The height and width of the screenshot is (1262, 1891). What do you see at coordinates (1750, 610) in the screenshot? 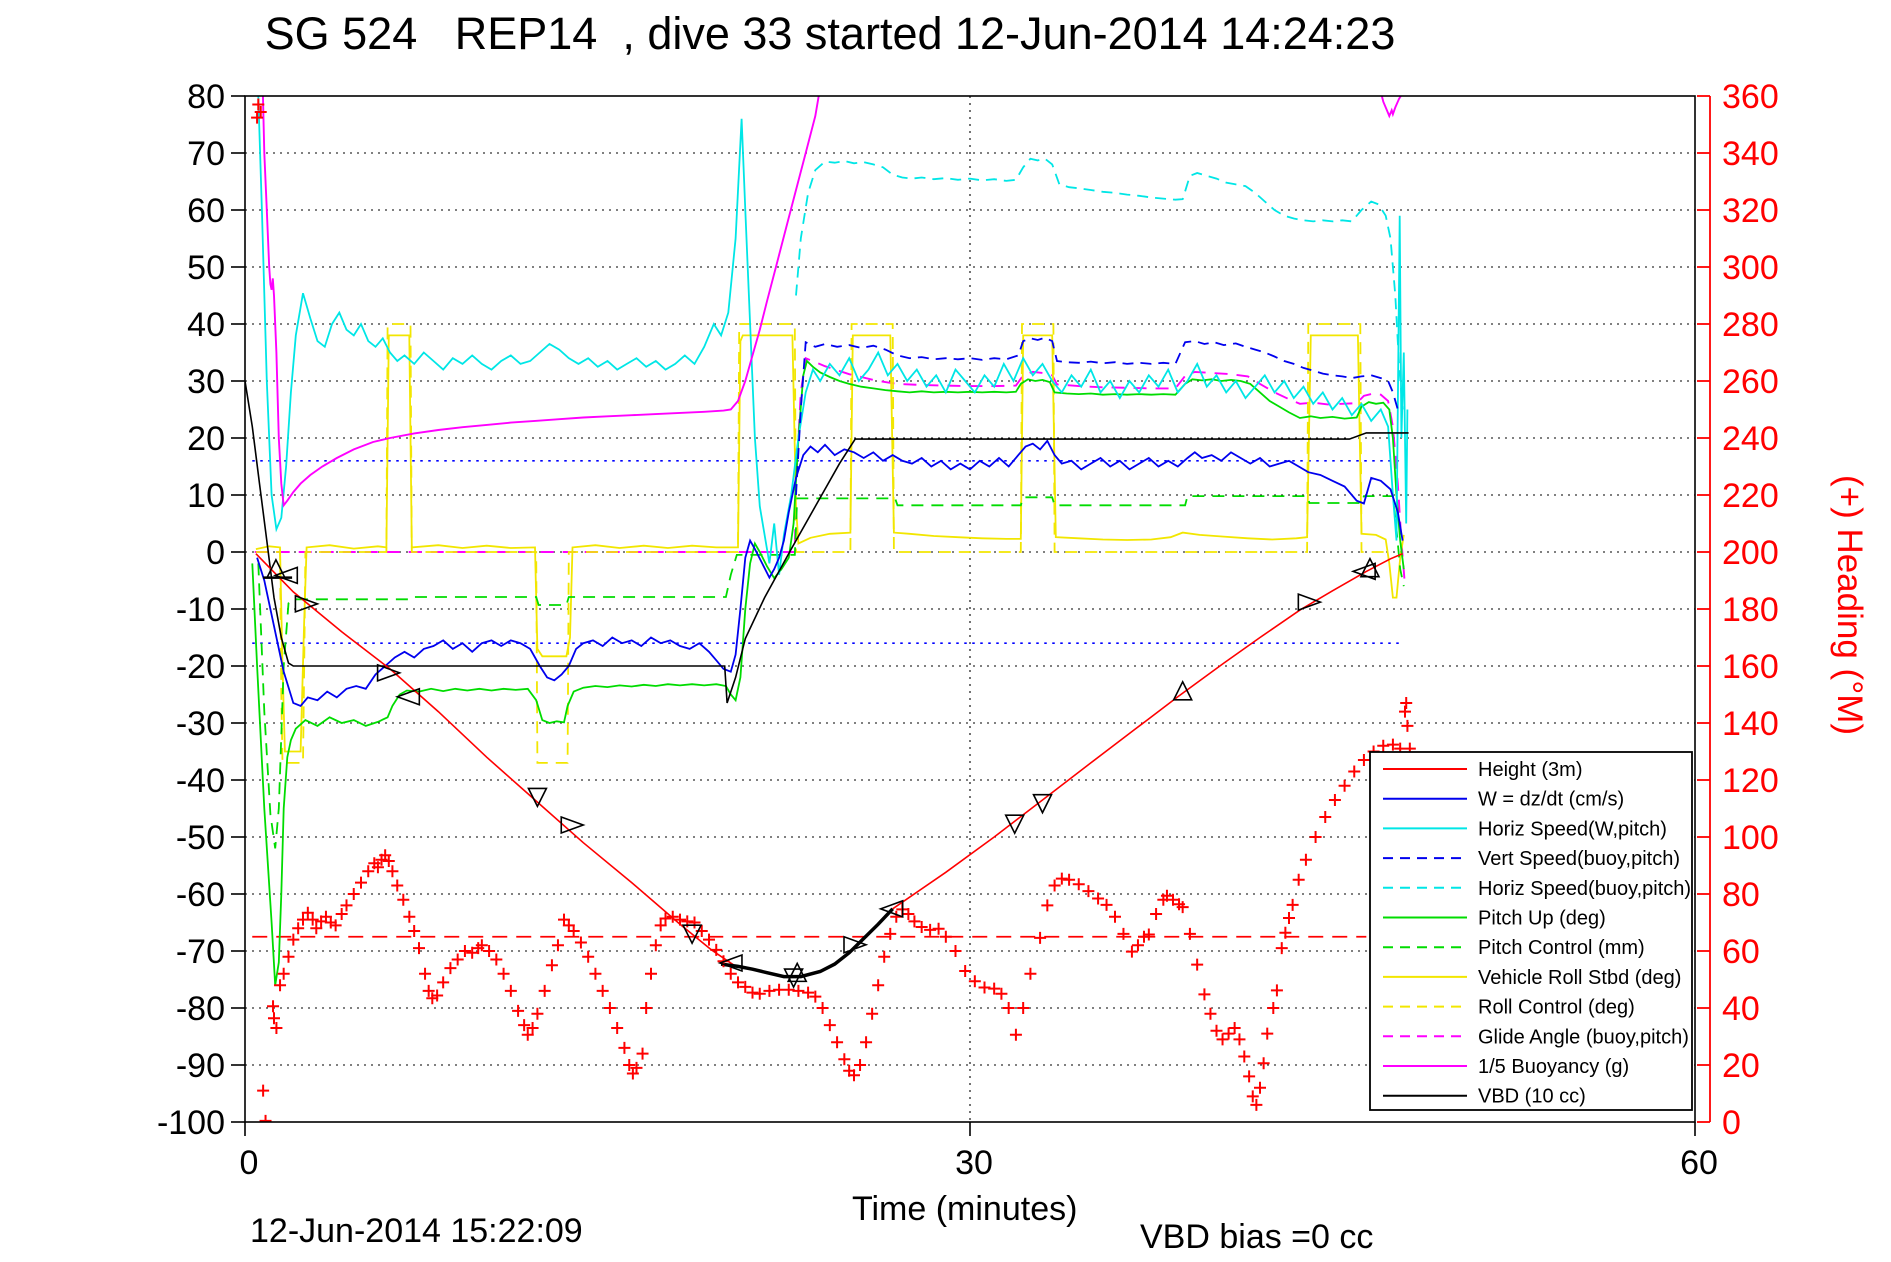
I see `right-tick-label: 180` at bounding box center [1750, 610].